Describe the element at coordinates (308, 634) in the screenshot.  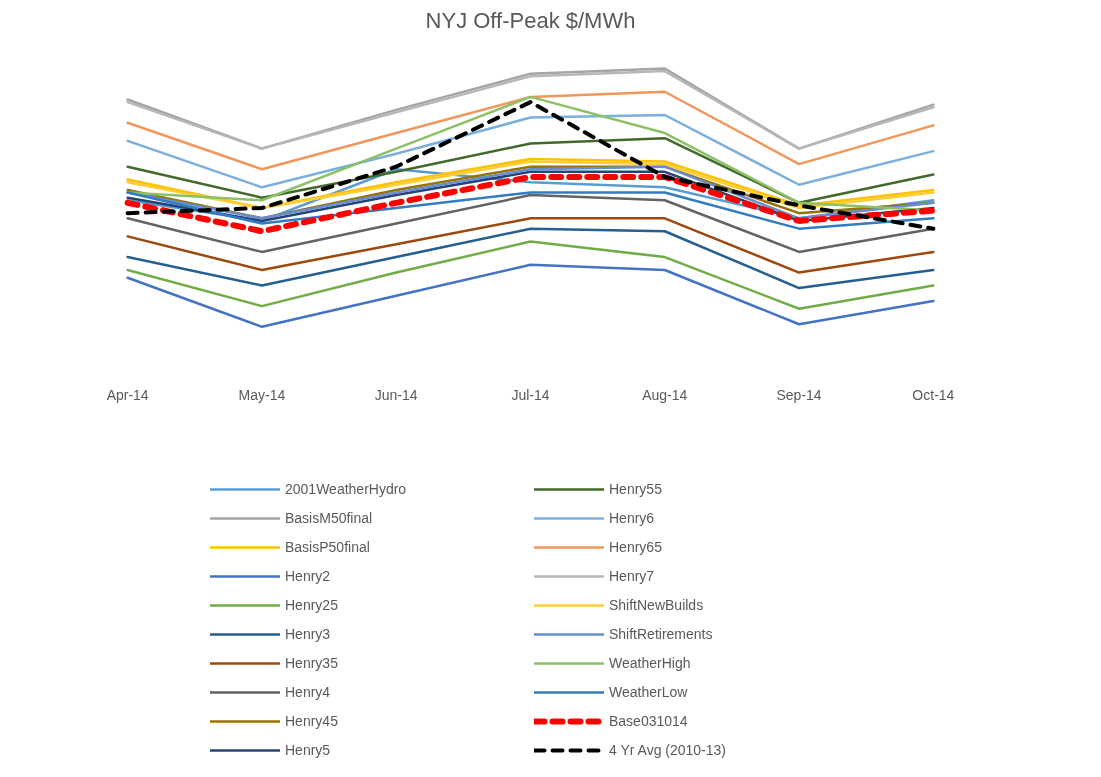
I see `legend-label: Henry3` at that location.